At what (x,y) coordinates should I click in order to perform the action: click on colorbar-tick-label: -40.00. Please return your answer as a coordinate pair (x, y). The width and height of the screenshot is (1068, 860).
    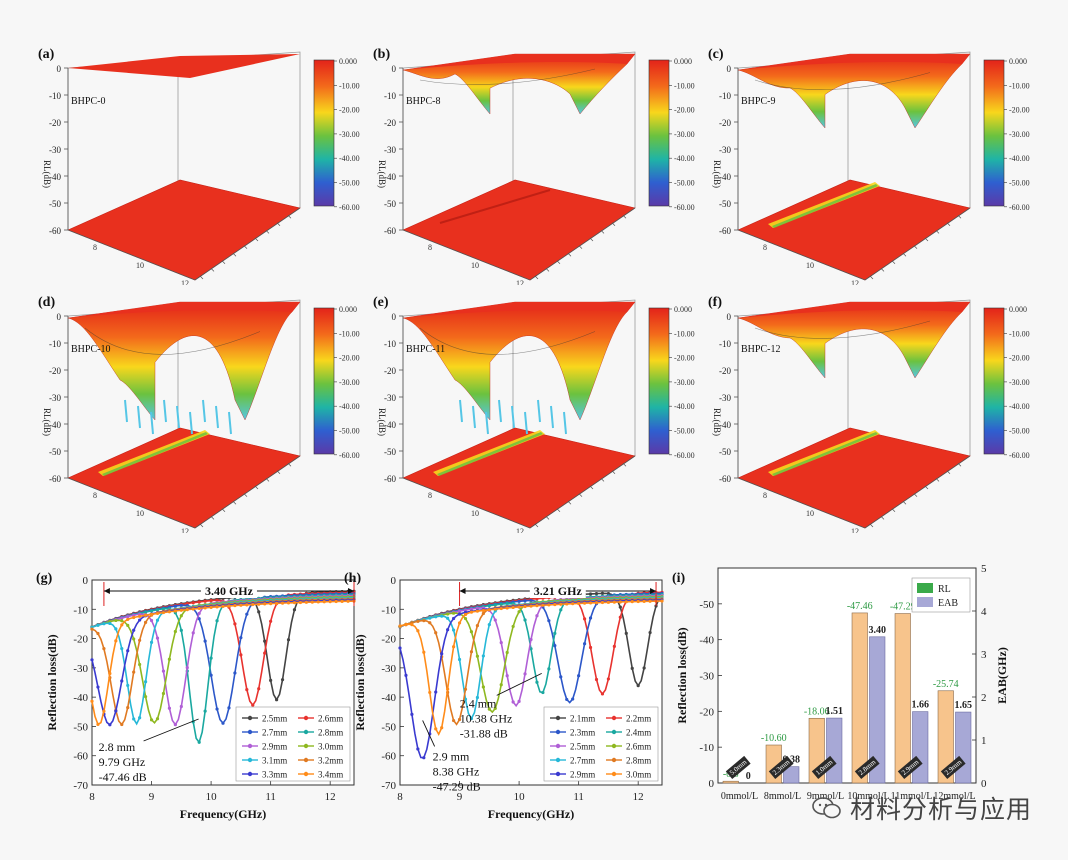
    Looking at the image, I should click on (349, 406).